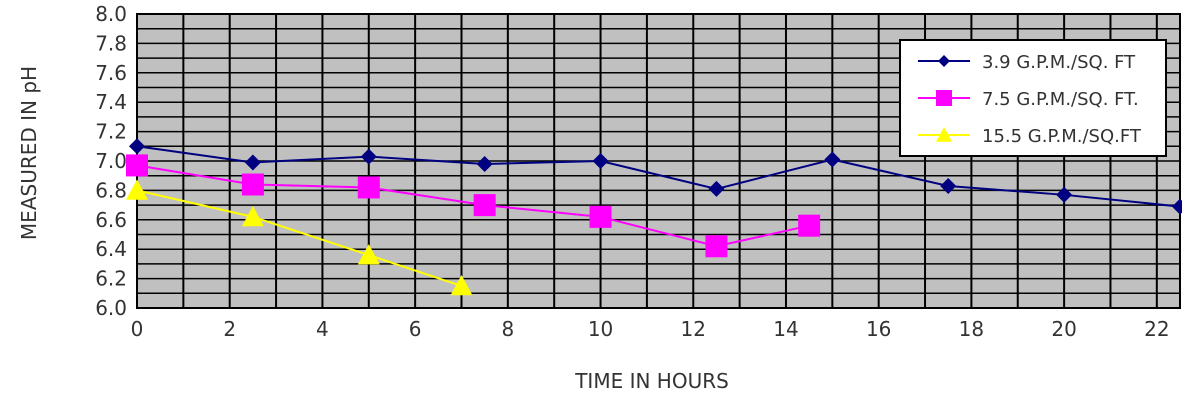 The height and width of the screenshot is (400, 1182). Describe the element at coordinates (971, 329) in the screenshot. I see `x-tick-label: 18` at that location.